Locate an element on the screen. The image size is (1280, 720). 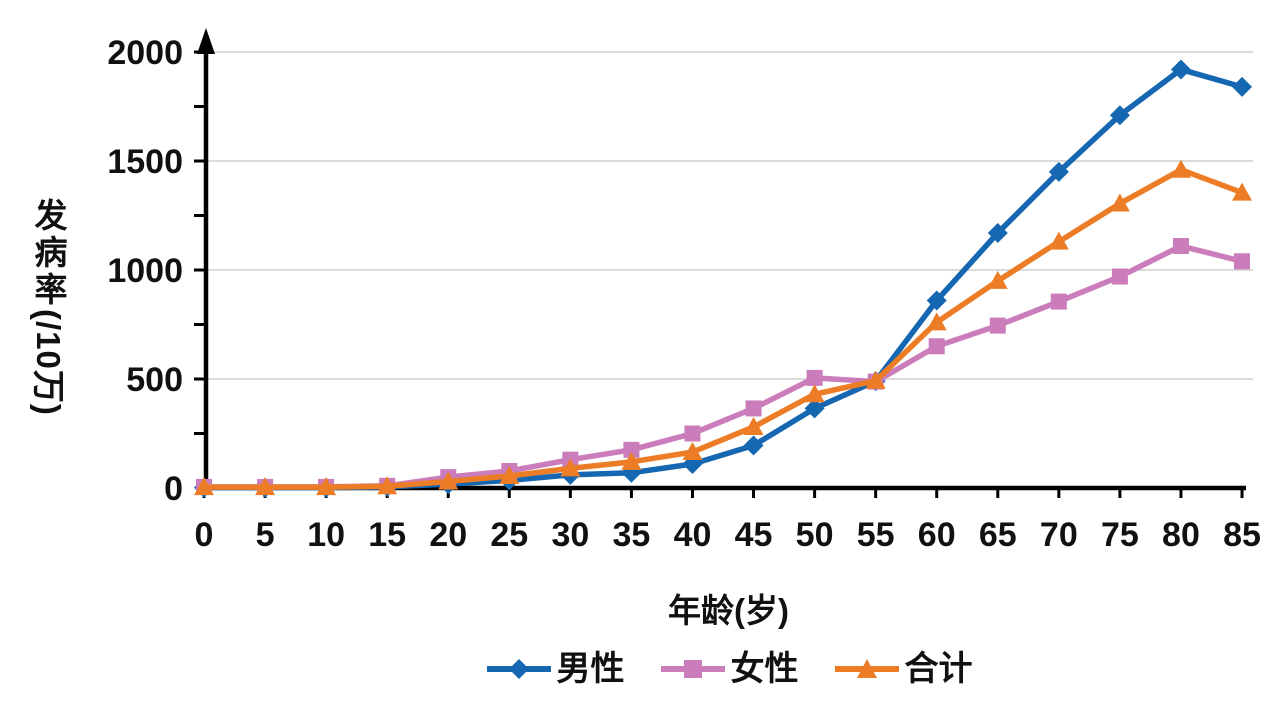
x-tick-label: 20 is located at coordinates (448, 535).